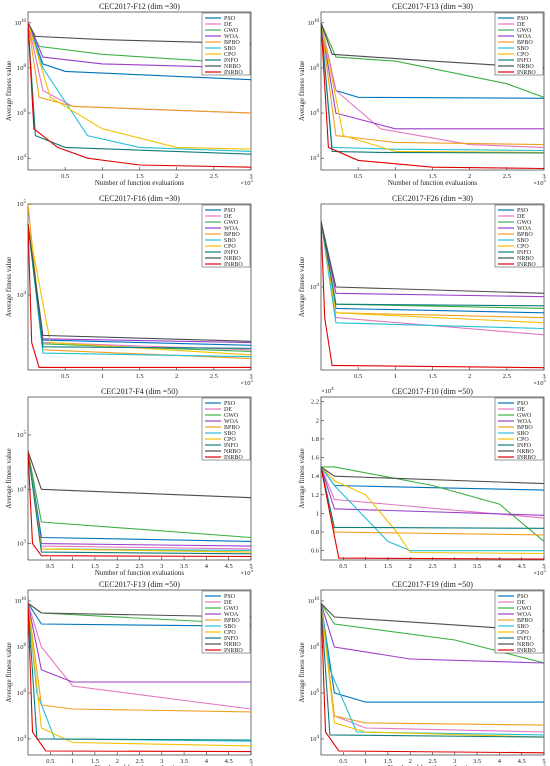 This screenshot has height=766, width=550. Describe the element at coordinates (315, 439) in the screenshot. I see `y-tick-label: 1.8` at that location.